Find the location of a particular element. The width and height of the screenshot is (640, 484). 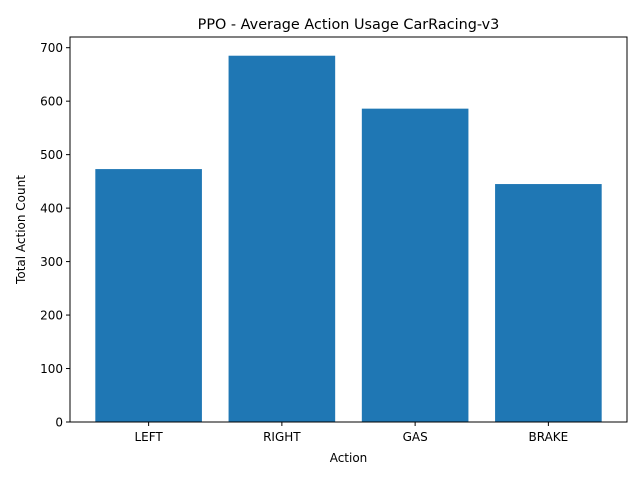

y-tick-label: 600 is located at coordinates (51, 102).